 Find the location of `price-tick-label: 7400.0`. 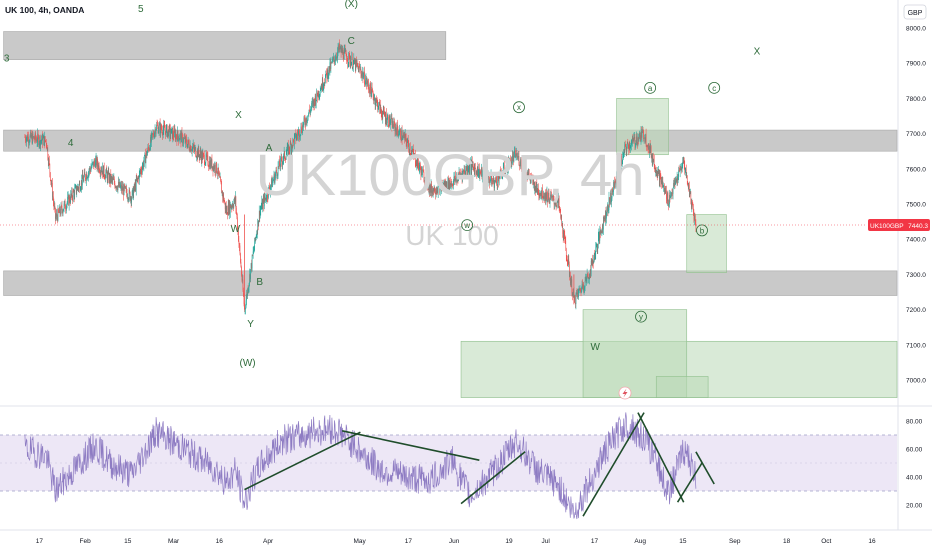

price-tick-label: 7400.0 is located at coordinates (916, 240).